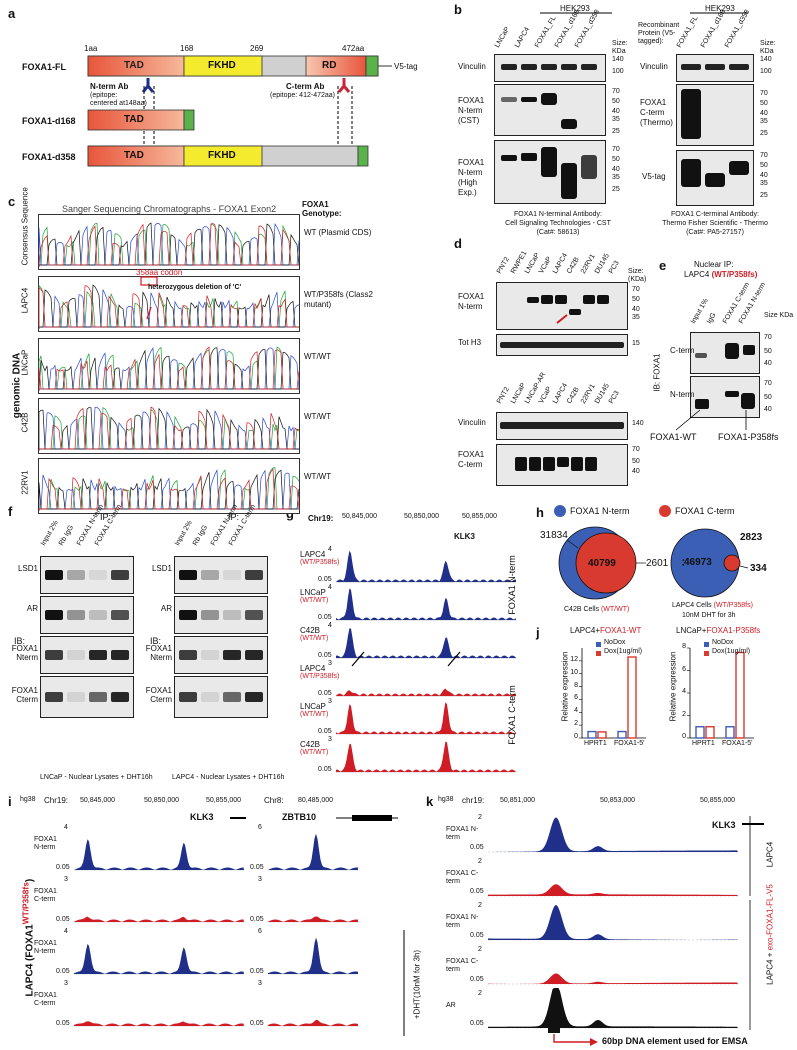  I want to click on marker-kda-b1: 35, so click(616, 177).